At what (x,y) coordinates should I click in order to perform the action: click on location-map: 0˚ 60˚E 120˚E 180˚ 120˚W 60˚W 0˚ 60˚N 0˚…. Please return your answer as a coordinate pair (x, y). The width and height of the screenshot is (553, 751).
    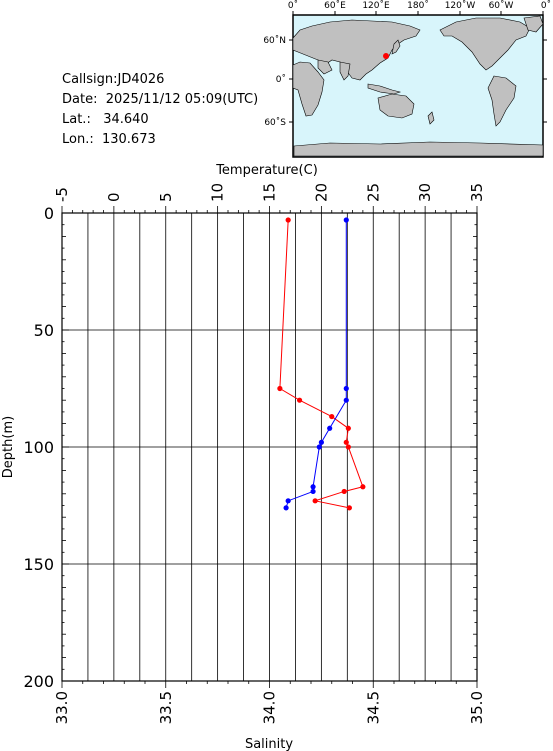
    Looking at the image, I should click on (407, 79).